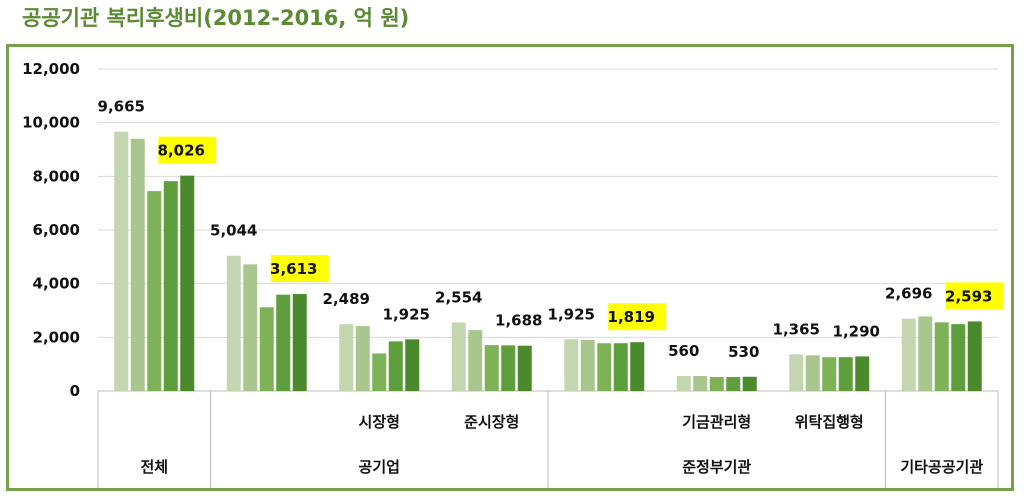  What do you see at coordinates (56, 284) in the screenshot?
I see `y-tick-label: 4,000` at bounding box center [56, 284].